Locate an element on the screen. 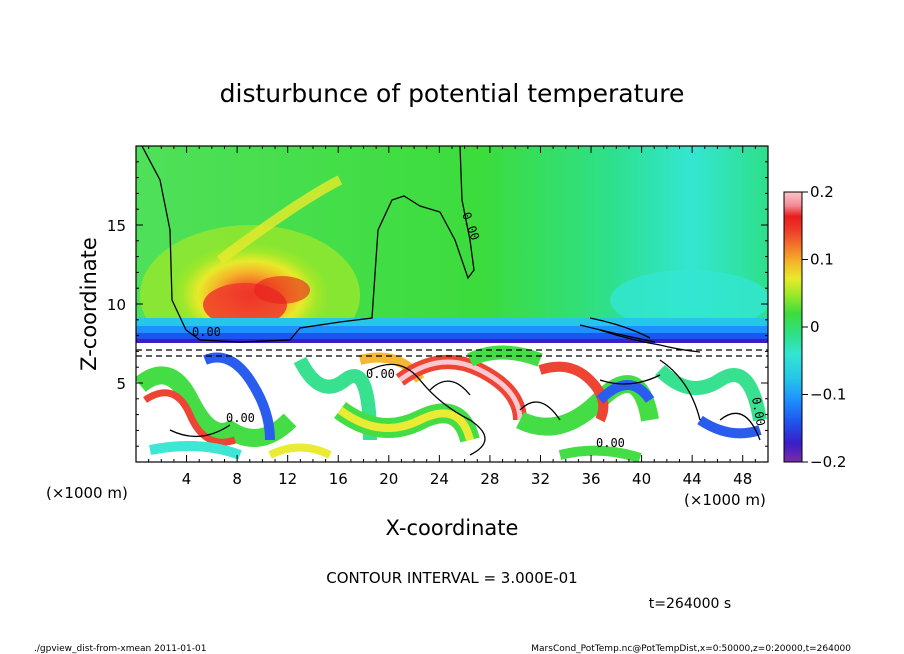 This screenshot has width=904, height=654. x-tick-label: 40 is located at coordinates (641, 479).